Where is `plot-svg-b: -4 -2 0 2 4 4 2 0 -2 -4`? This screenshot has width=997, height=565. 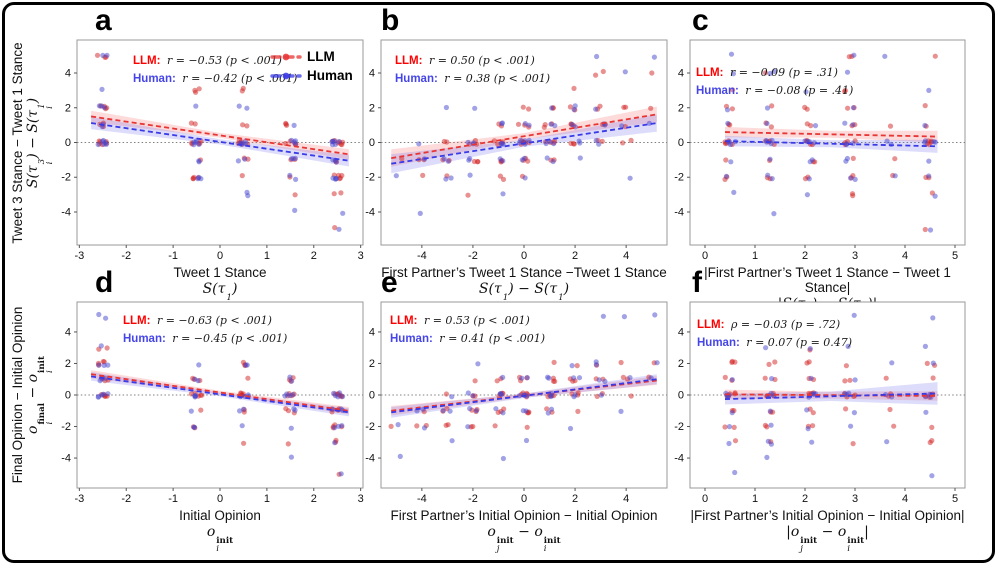
plot-svg-b: -4 -2 0 2 4 4 2 0 -2 -4 is located at coordinates (516, 150).